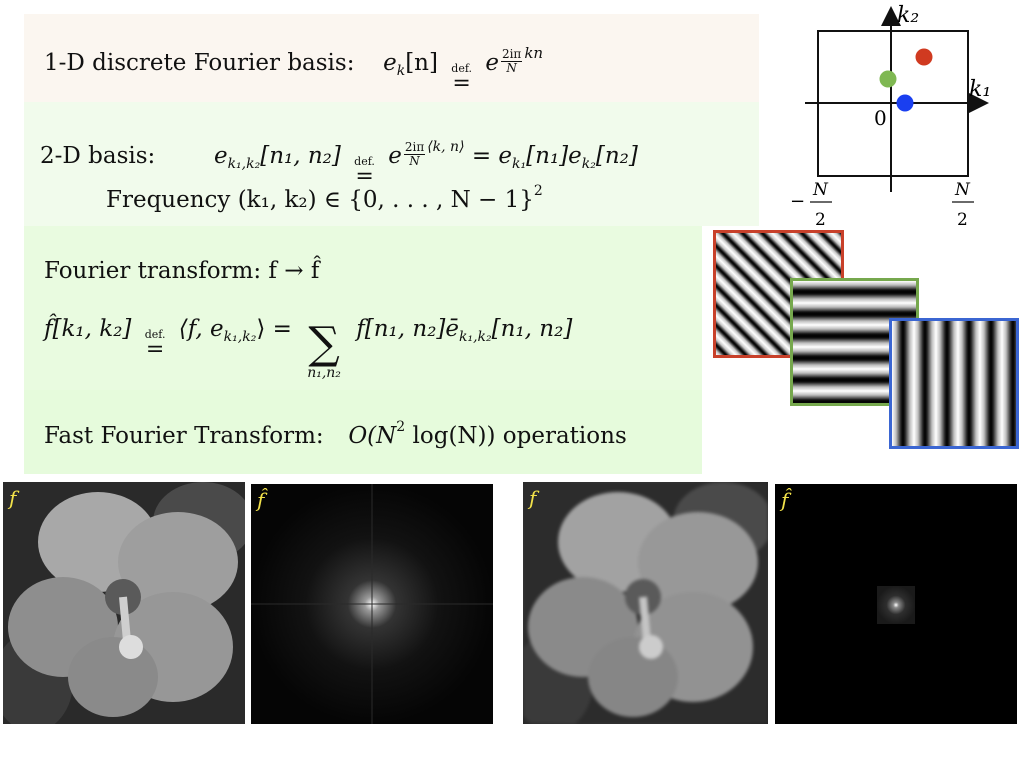 Image resolution: width=1024 pixels, height=768 pixels. I want to click on minus-sign: −, so click(797, 201).